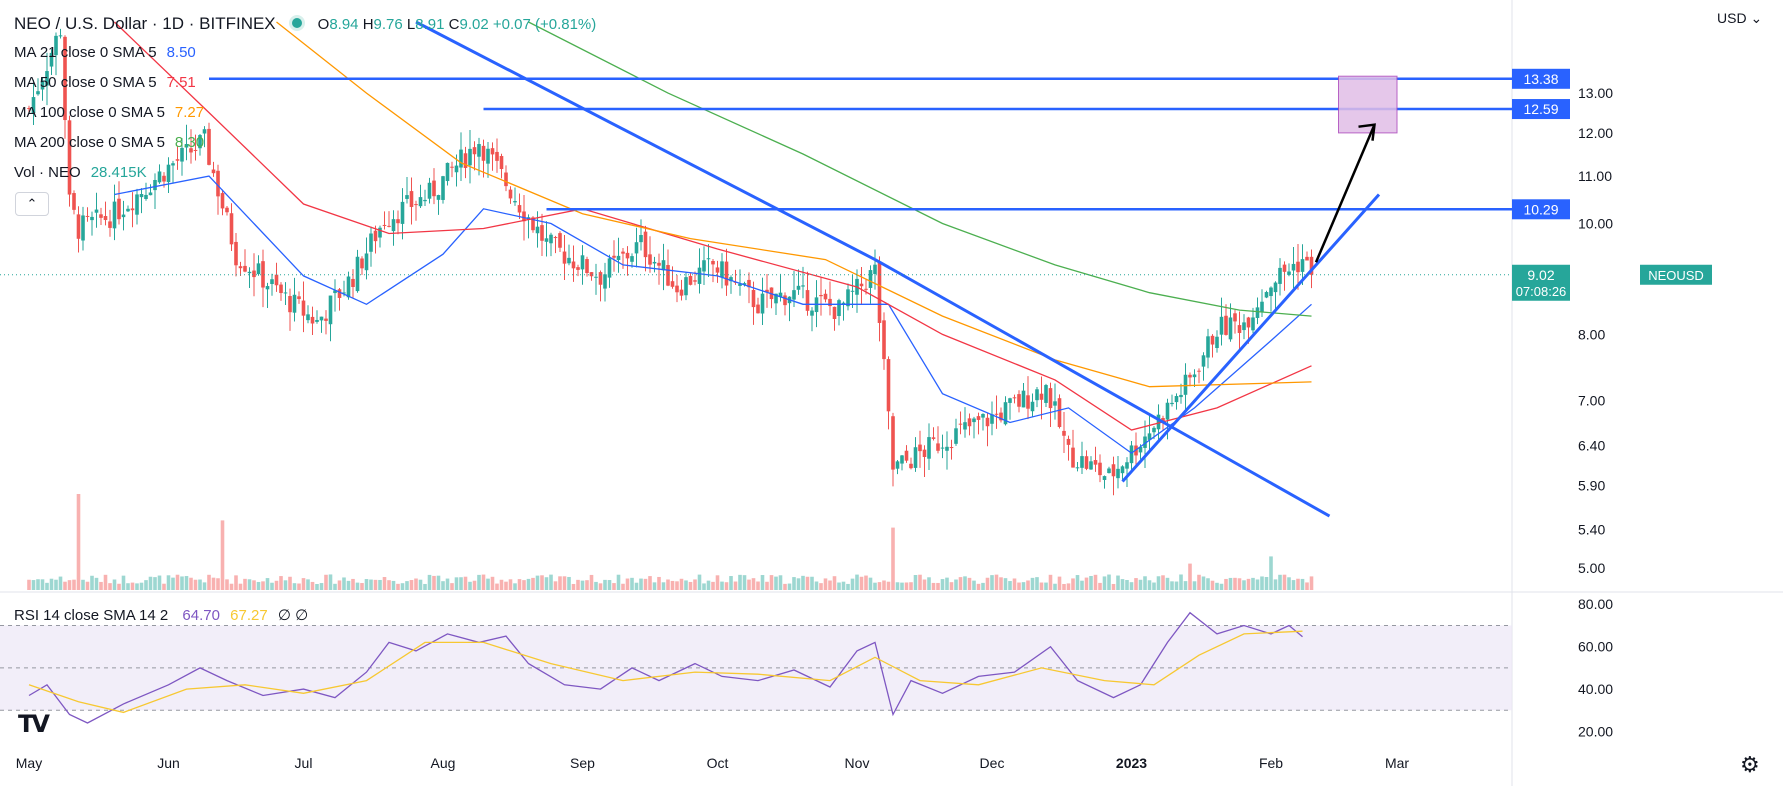 The height and width of the screenshot is (786, 1783). Describe the element at coordinates (105, 82) in the screenshot. I see `legend-ma50: MA 50 close 0 SMA 5 7.51` at that location.